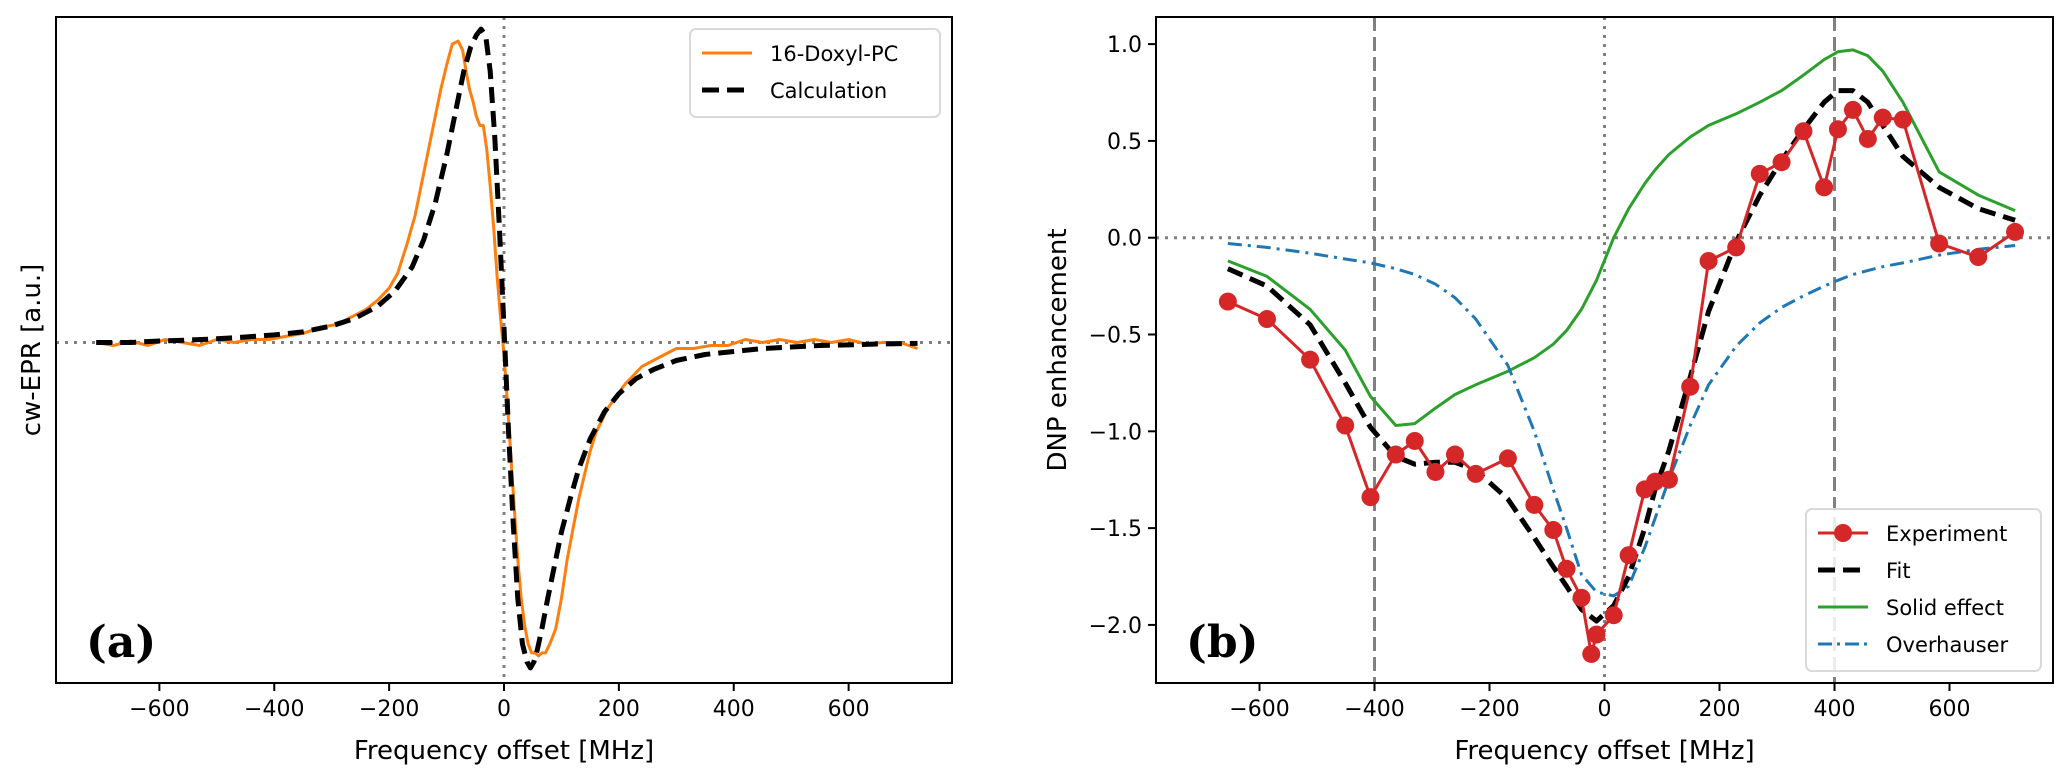  I want to click on legend-item-16-doxyl-pc: 16-Doxyl-PC, so click(800, 54).